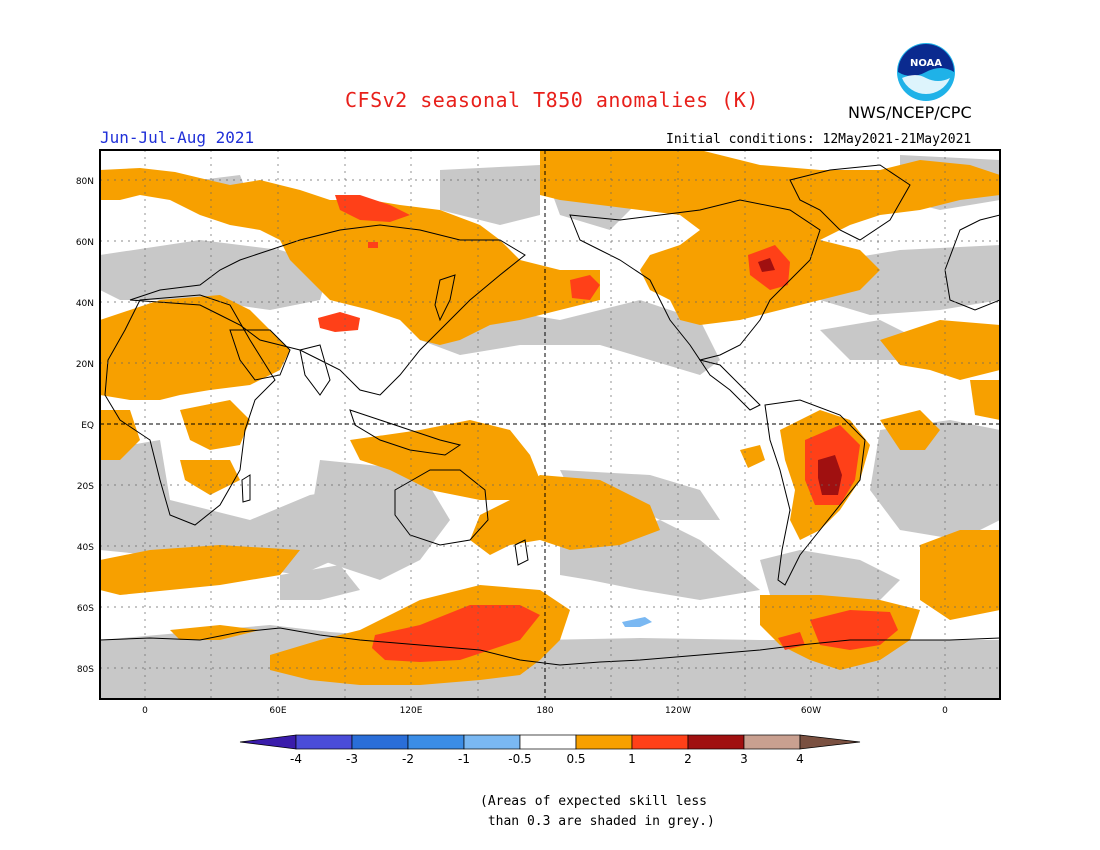  I want to click on lon-labels: 0 60E 120E 180 120W 60W 0, so click(545, 711).